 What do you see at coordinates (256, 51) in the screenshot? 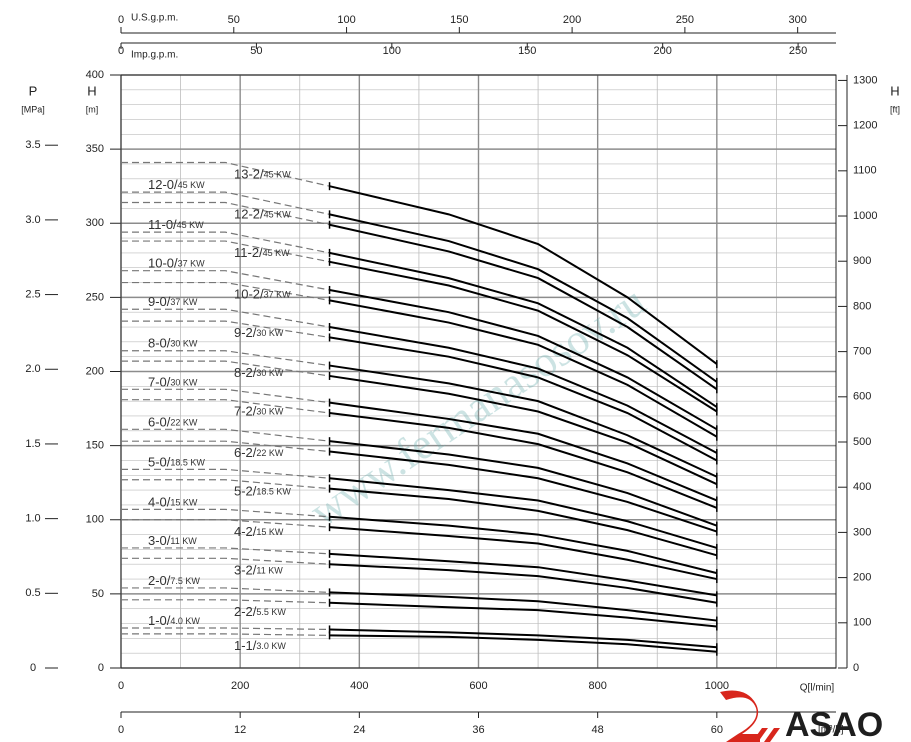
I see `impgpm_axis-tick-label: 50` at bounding box center [256, 51].